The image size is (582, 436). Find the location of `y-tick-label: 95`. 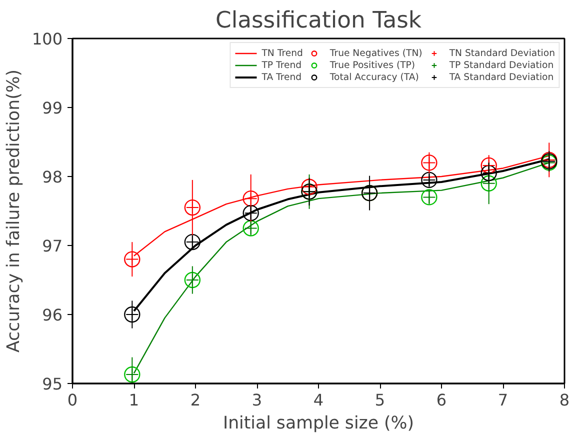

y-tick-label: 95 is located at coordinates (52, 384).